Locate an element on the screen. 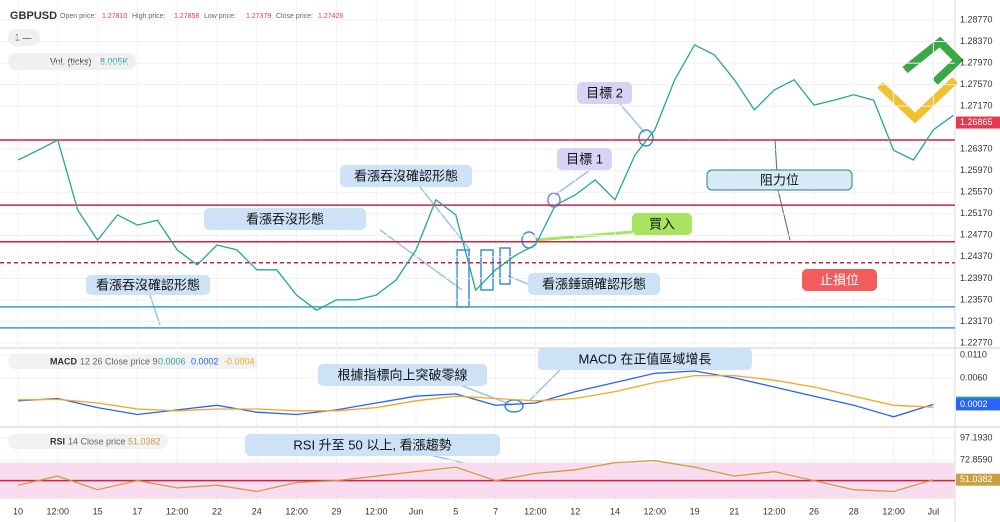  interval: 1 — is located at coordinates (23, 37).